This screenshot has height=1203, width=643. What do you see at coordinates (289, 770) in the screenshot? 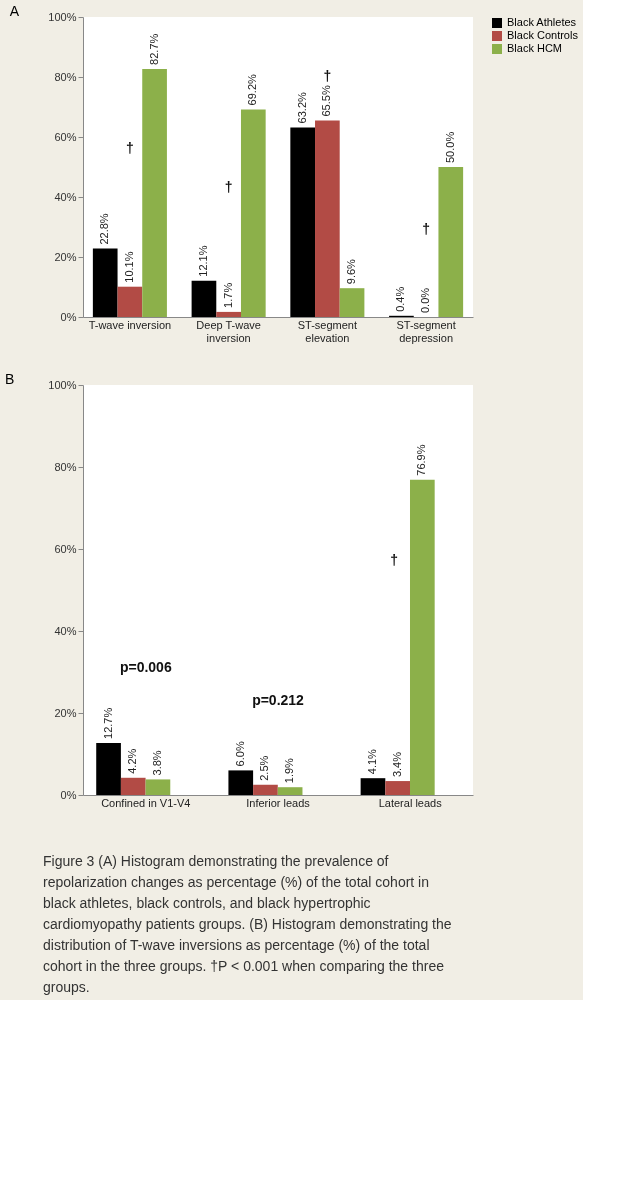
I see `data-label: 1.9%` at bounding box center [289, 770].